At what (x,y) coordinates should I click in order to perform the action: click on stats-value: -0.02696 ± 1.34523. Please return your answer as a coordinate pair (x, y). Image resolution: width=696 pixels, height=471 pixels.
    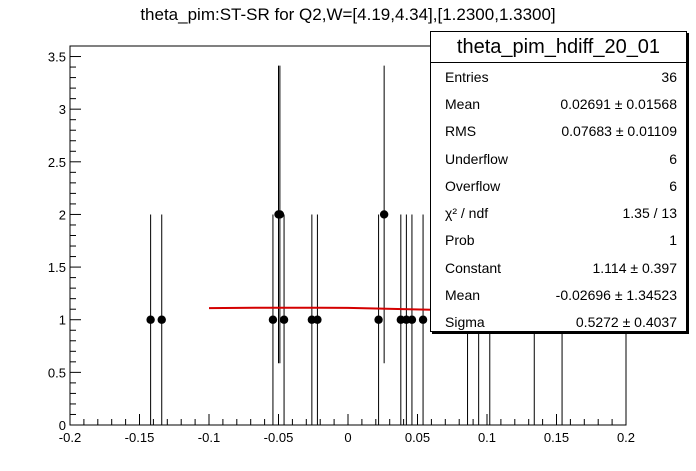
    Looking at the image, I should click on (616, 295).